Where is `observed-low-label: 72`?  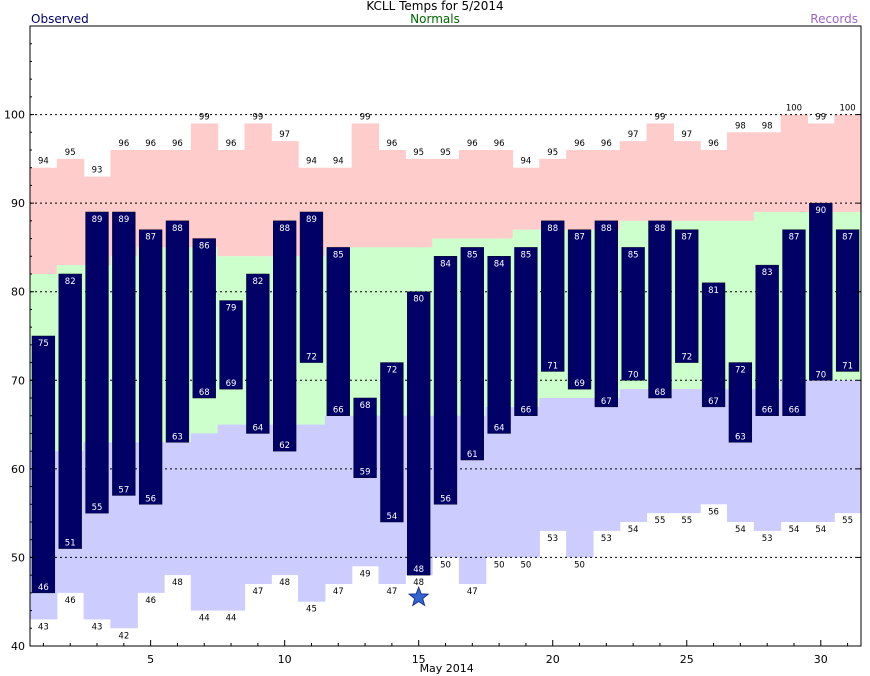
observed-low-label: 72 is located at coordinates (686, 358).